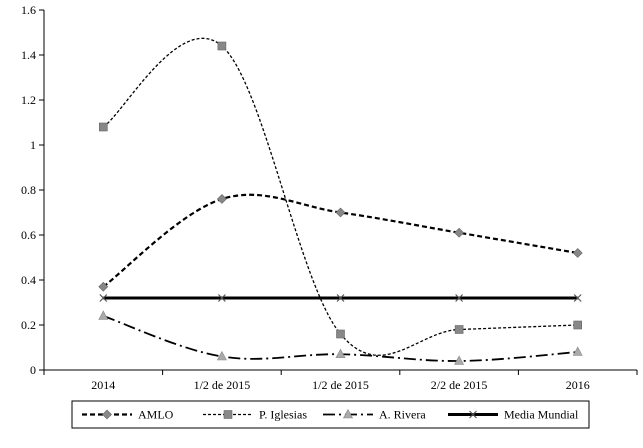 This screenshot has height=448, width=643. Describe the element at coordinates (128, 415) in the screenshot. I see `legend-entry: AMLO` at that location.